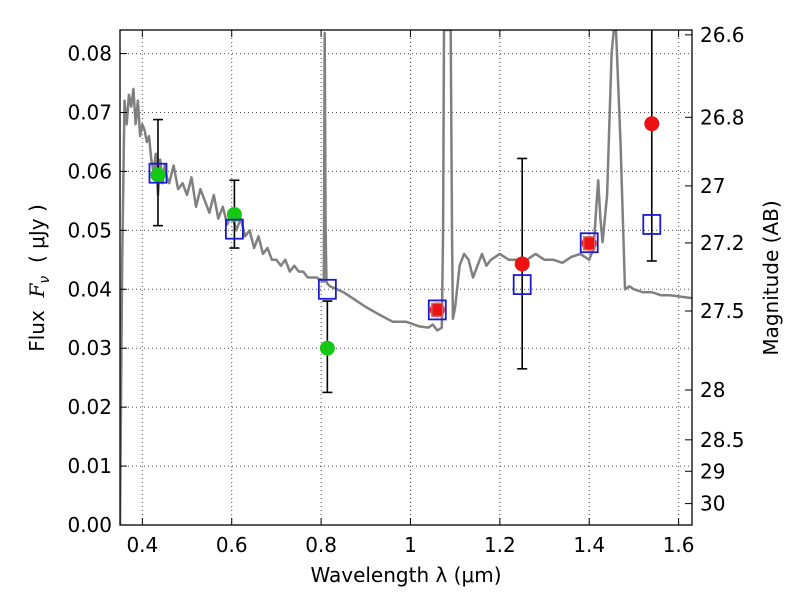 The width and height of the screenshot is (800, 600). Describe the element at coordinates (89, 54) in the screenshot. I see `y-tick-label: 0.08` at that location.